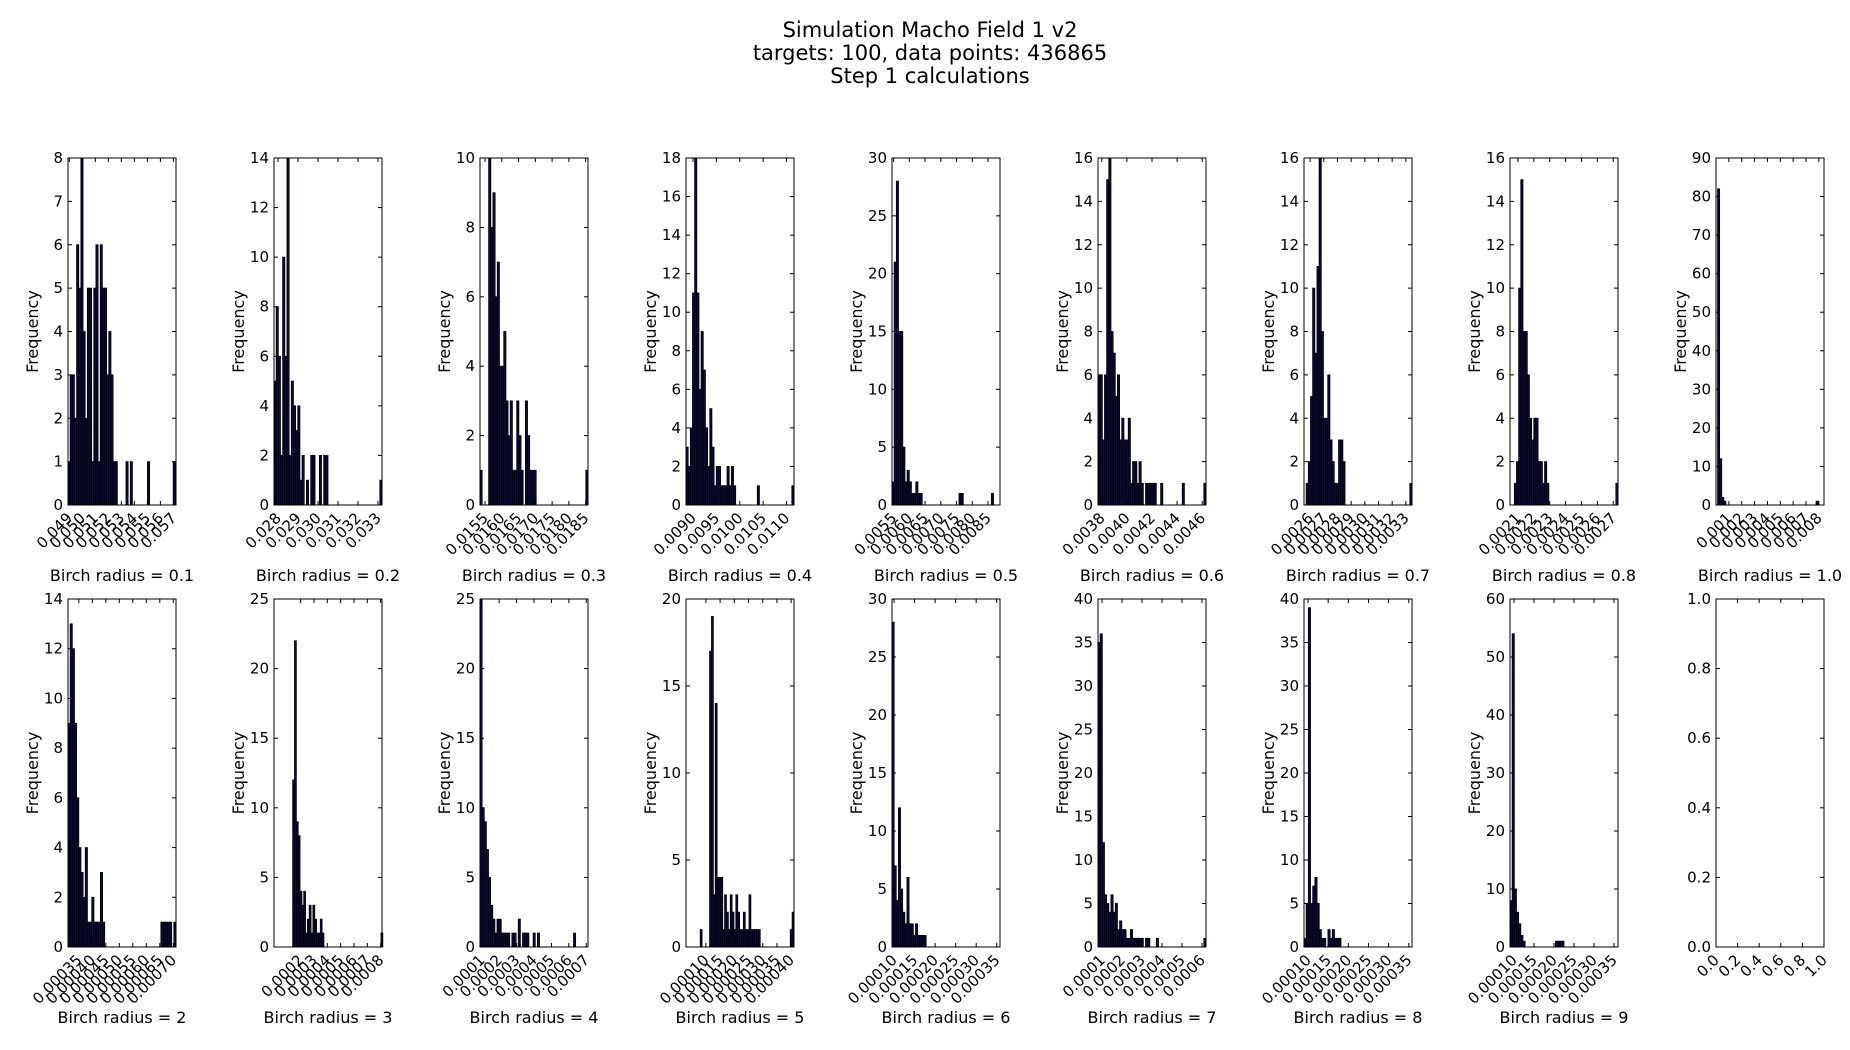 The image size is (1850, 1050). Describe the element at coordinates (740, 575) in the screenshot. I see `x-axis-label: Birch radius = 0.4` at that location.